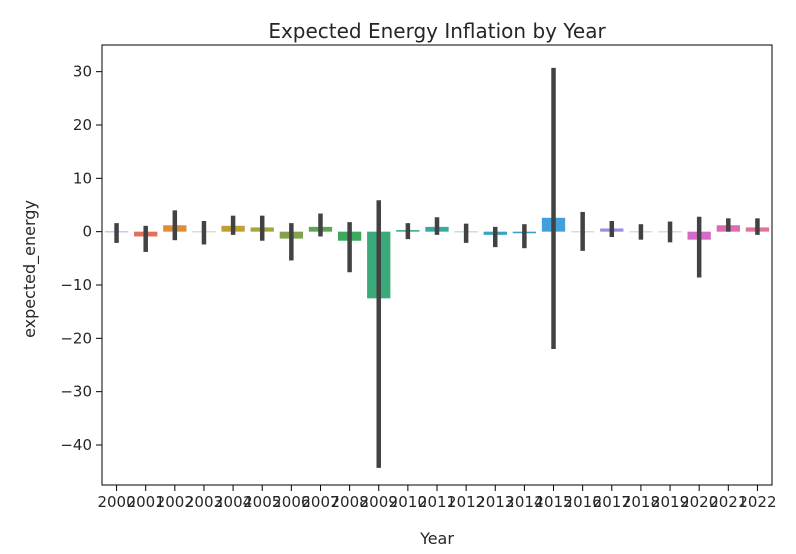  I want to click on x-tick-label: 2013, so click(495, 502).